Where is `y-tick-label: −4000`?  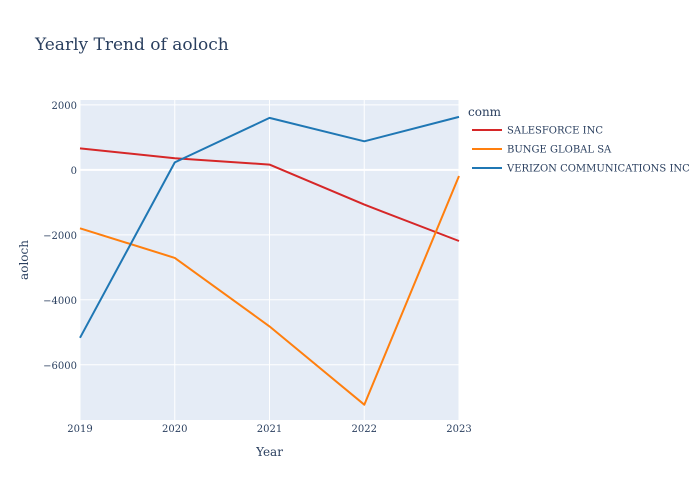
y-tick-label: −4000 is located at coordinates (60, 301).